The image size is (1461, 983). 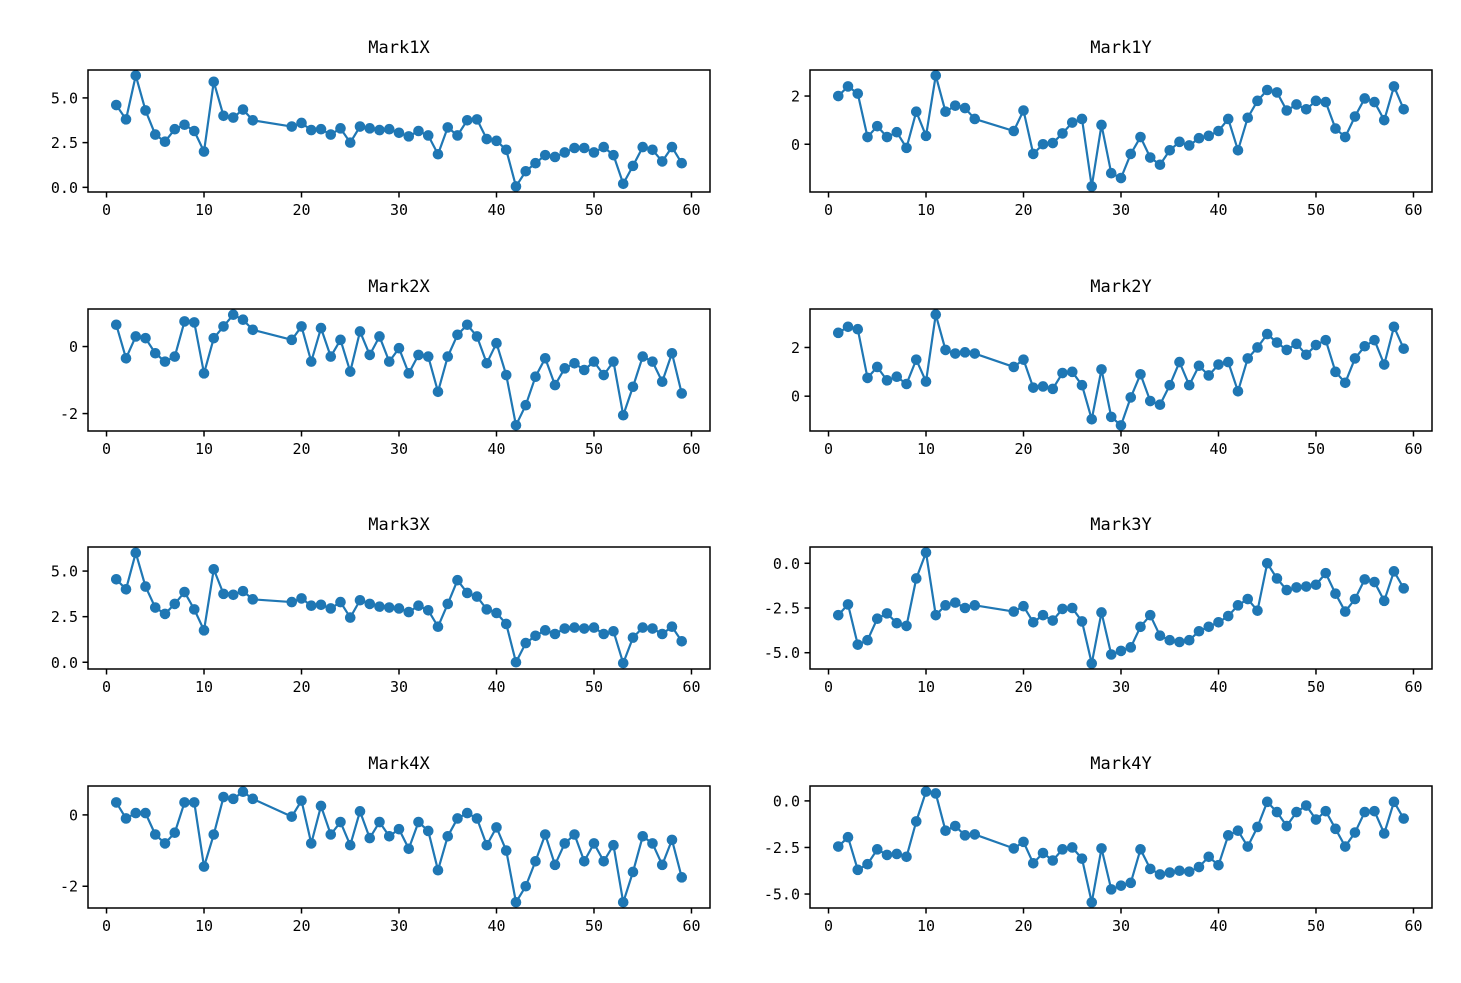 I want to click on subplot-title: Mark1X, so click(x=399, y=48).